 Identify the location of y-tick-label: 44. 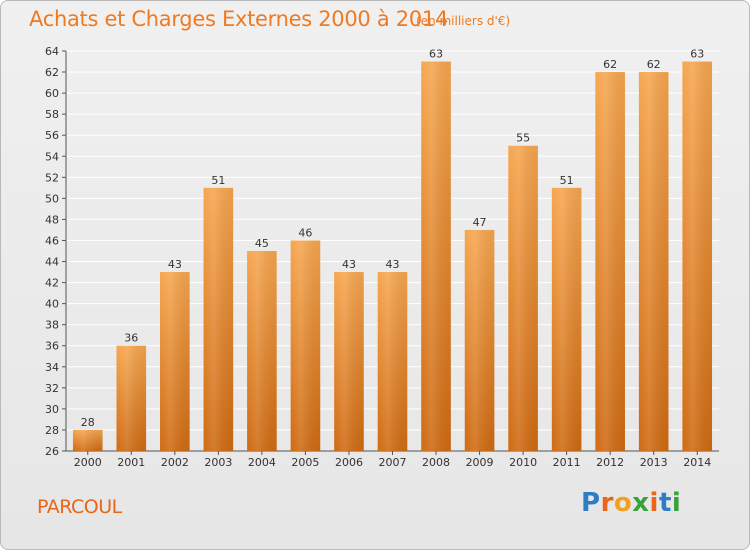
(52, 262).